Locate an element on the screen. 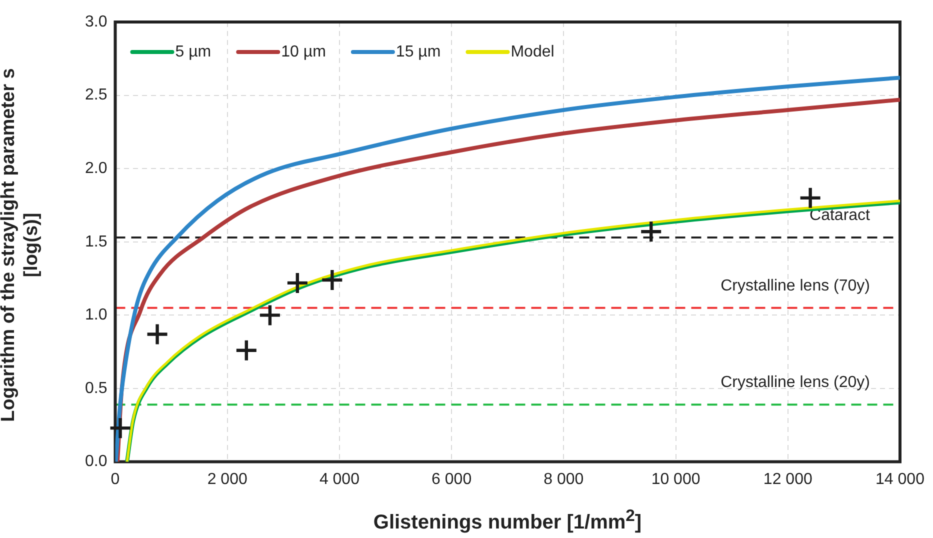 The height and width of the screenshot is (538, 933). ref-line-label: Cataract is located at coordinates (840, 215).